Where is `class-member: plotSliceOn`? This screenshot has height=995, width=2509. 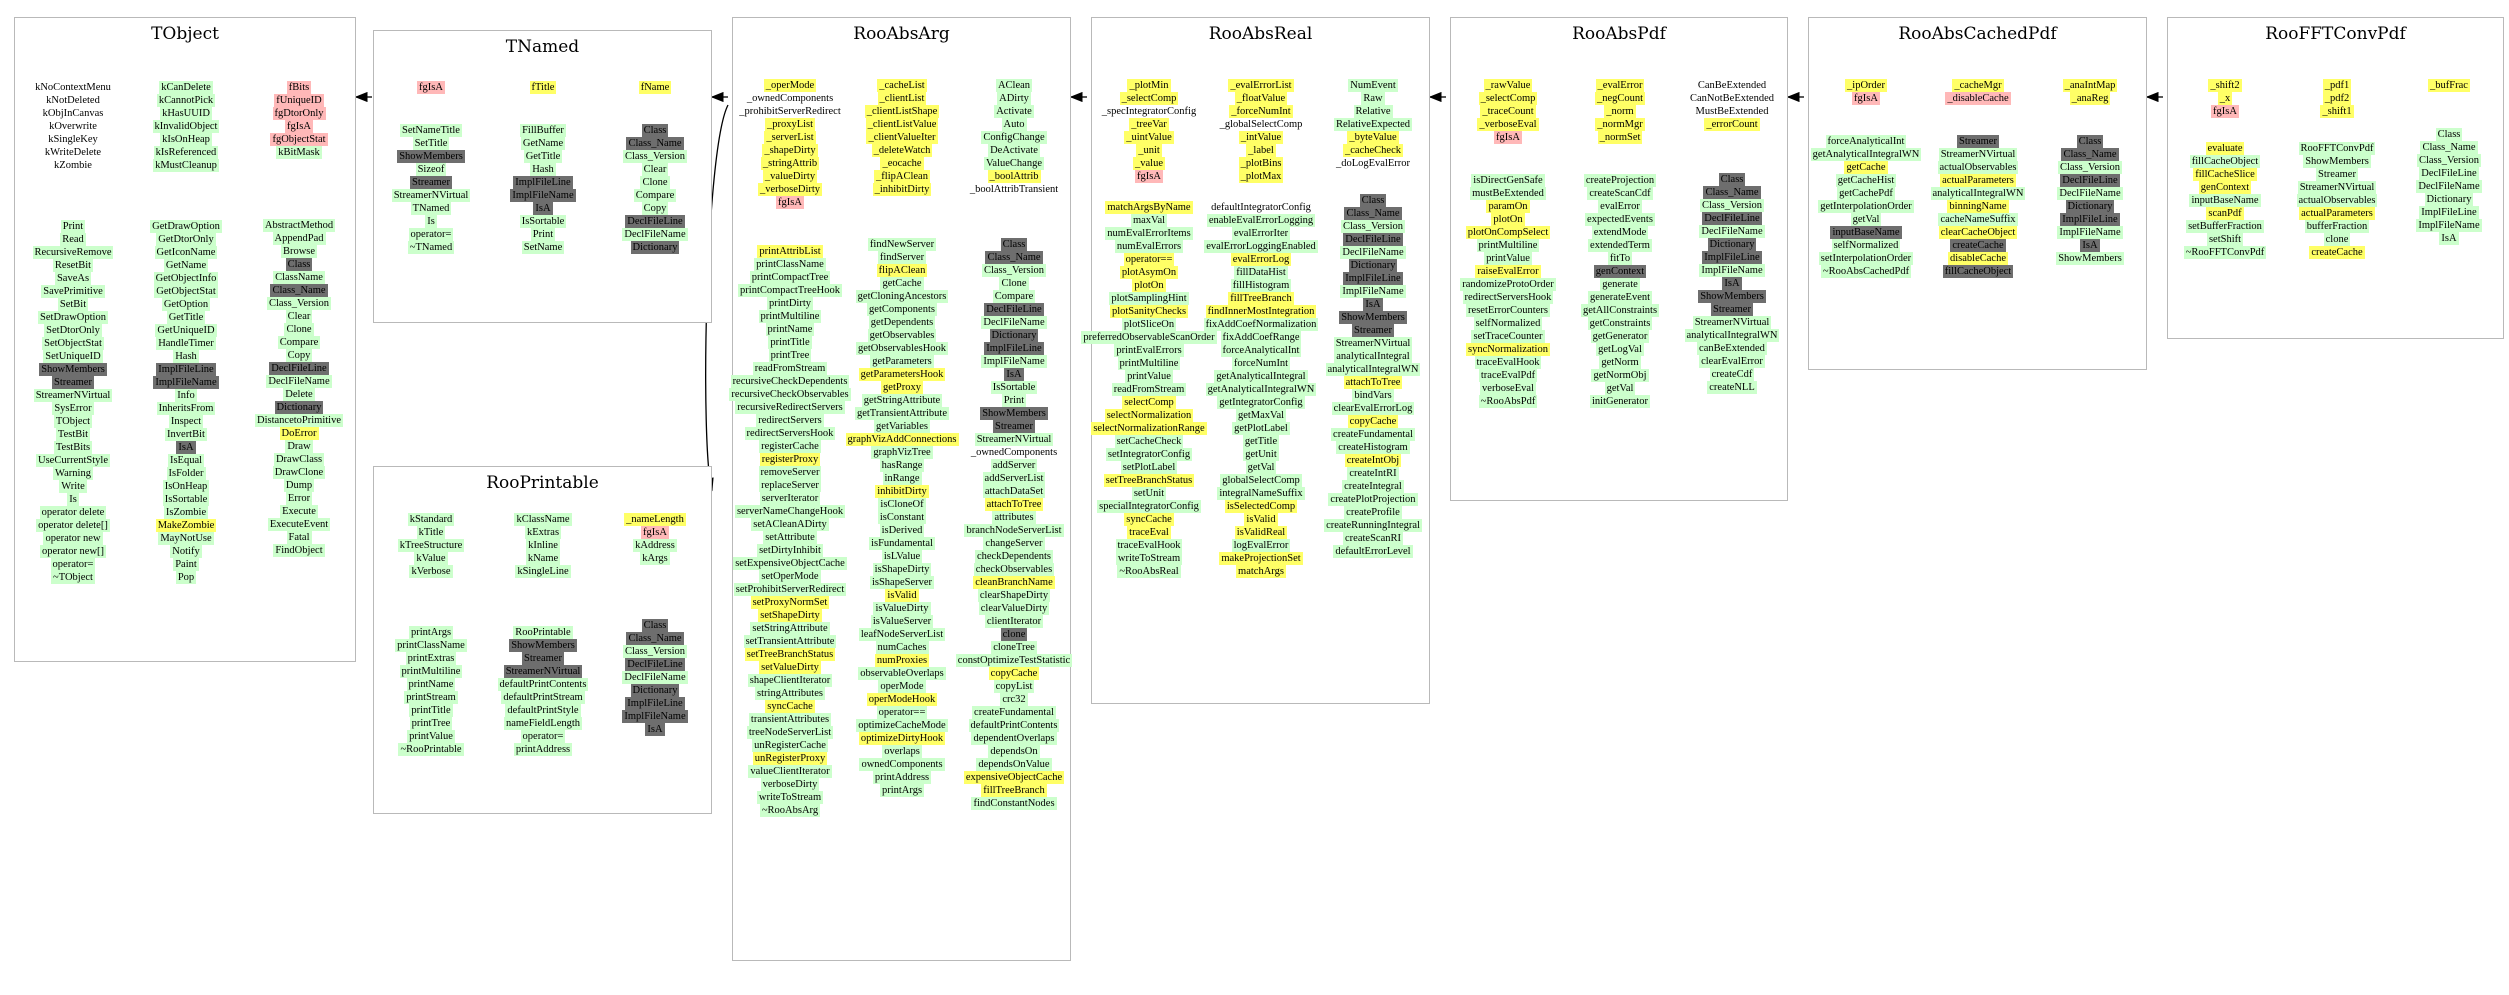 class-member: plotSliceOn is located at coordinates (1149, 324).